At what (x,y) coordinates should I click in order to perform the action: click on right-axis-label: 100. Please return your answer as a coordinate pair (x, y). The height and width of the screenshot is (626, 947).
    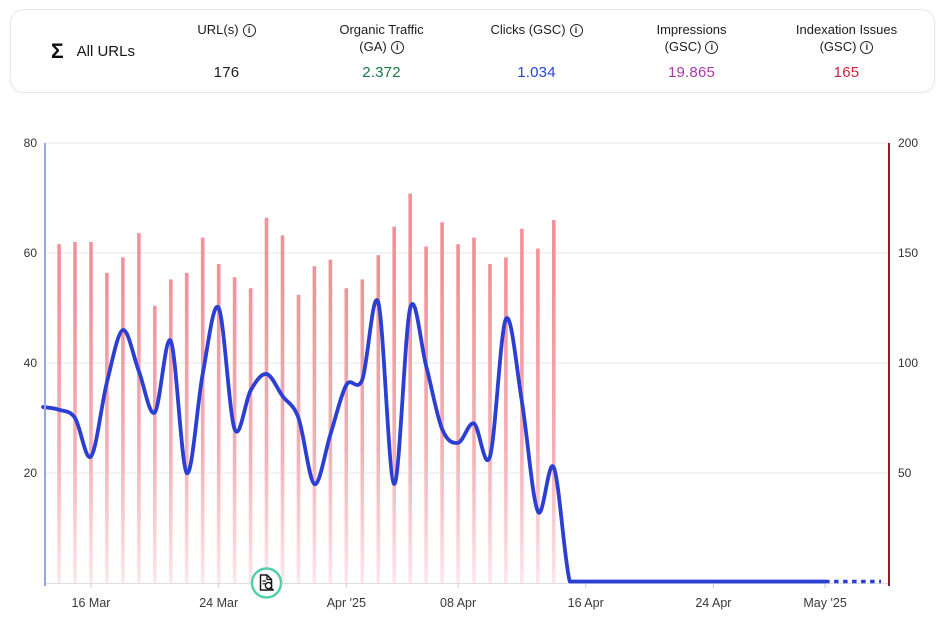
    Looking at the image, I should click on (908, 363).